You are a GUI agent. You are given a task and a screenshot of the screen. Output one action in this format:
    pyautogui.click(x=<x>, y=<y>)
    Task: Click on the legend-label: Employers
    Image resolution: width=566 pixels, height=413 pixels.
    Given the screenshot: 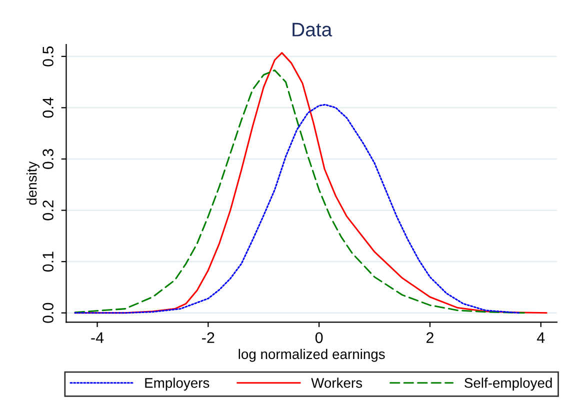 What is the action you would take?
    pyautogui.click(x=177, y=384)
    